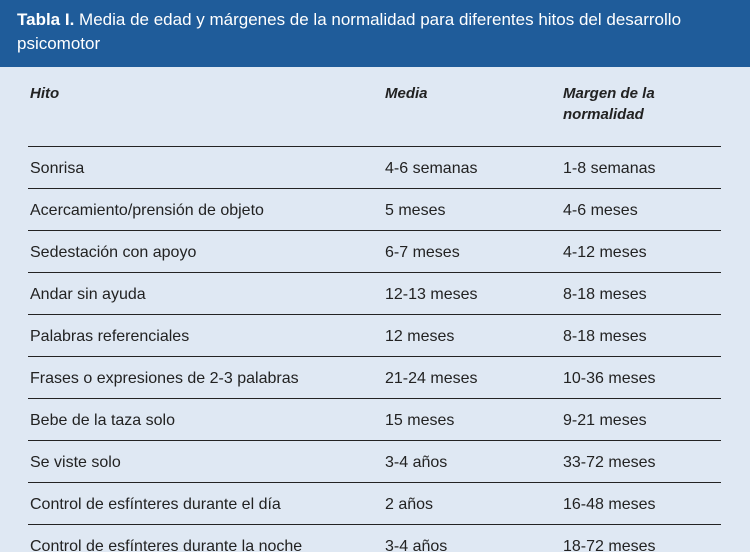 The height and width of the screenshot is (552, 750). Describe the element at coordinates (409, 504) in the screenshot. I see `cell-media: 2 años` at that location.